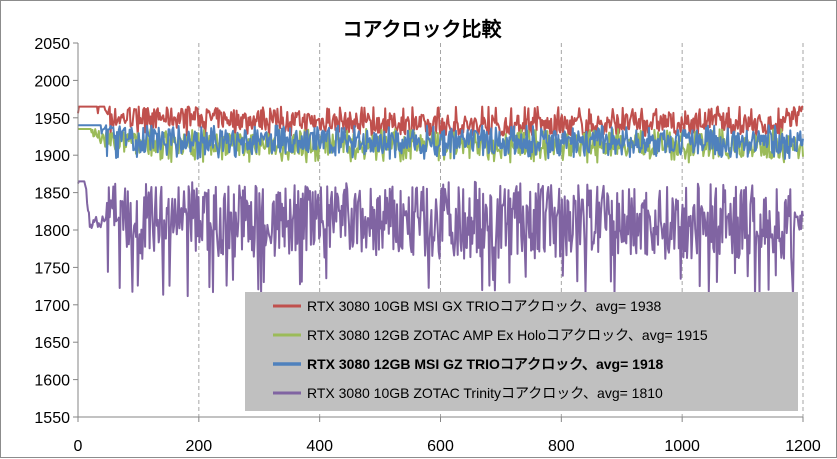  Describe the element at coordinates (52, 119) in the screenshot. I see `y-tick-label: 1950` at that location.